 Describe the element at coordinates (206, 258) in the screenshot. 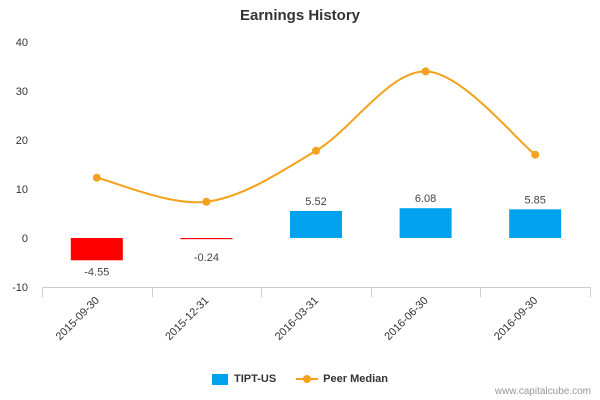

I see `bar-data-label: -0.24` at that location.